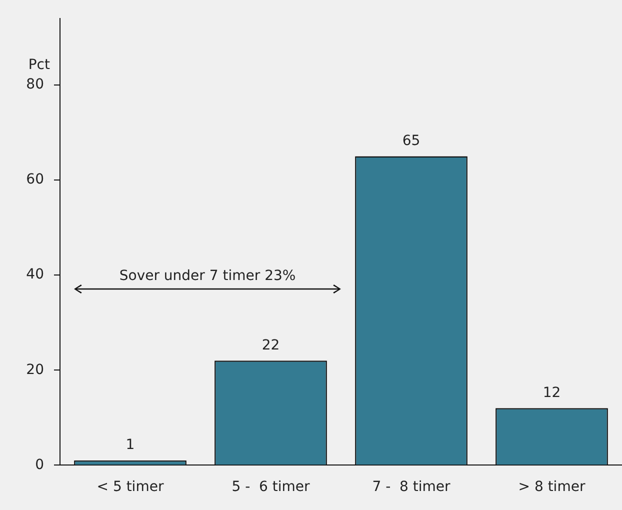 This screenshot has height=510, width=622. Describe the element at coordinates (35, 180) in the screenshot. I see `y-tick-label: 60` at that location.